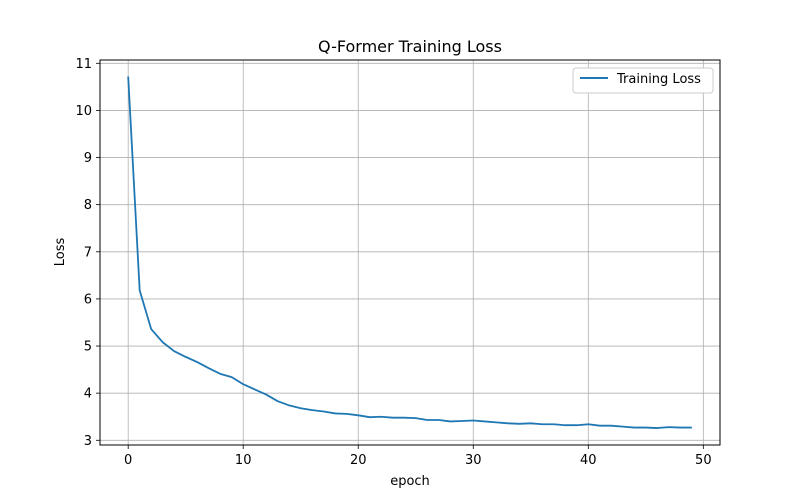 This screenshot has width=800, height=504. What do you see at coordinates (473, 460) in the screenshot?
I see `x-tick-label: 30` at bounding box center [473, 460].